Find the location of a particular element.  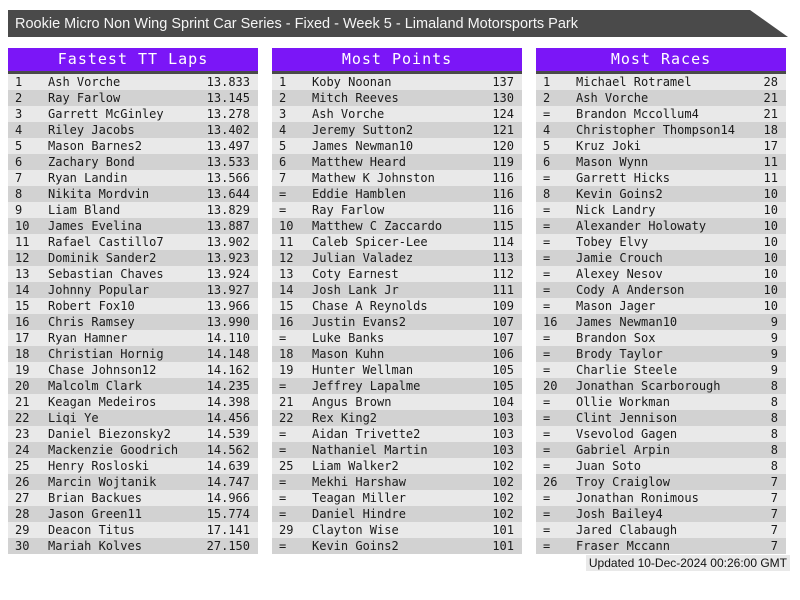

table-row: = Charlie Steele 9 is located at coordinates (661, 370).